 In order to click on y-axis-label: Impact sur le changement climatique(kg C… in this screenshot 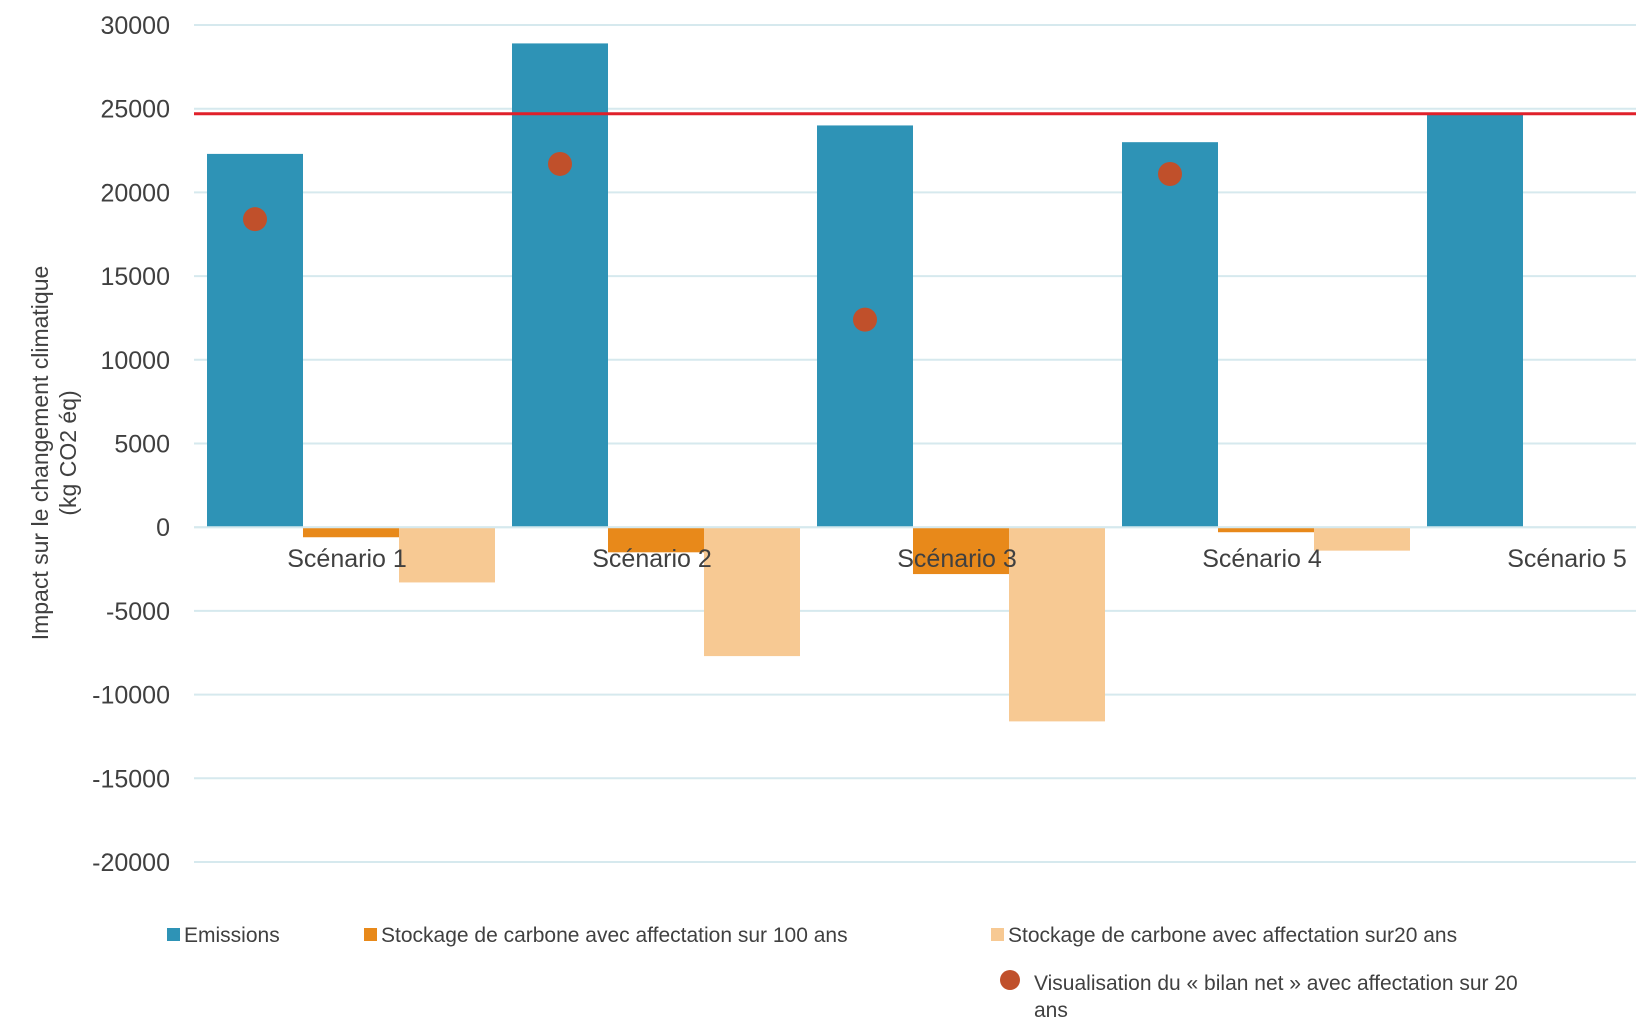, I will do `click(54, 453)`.